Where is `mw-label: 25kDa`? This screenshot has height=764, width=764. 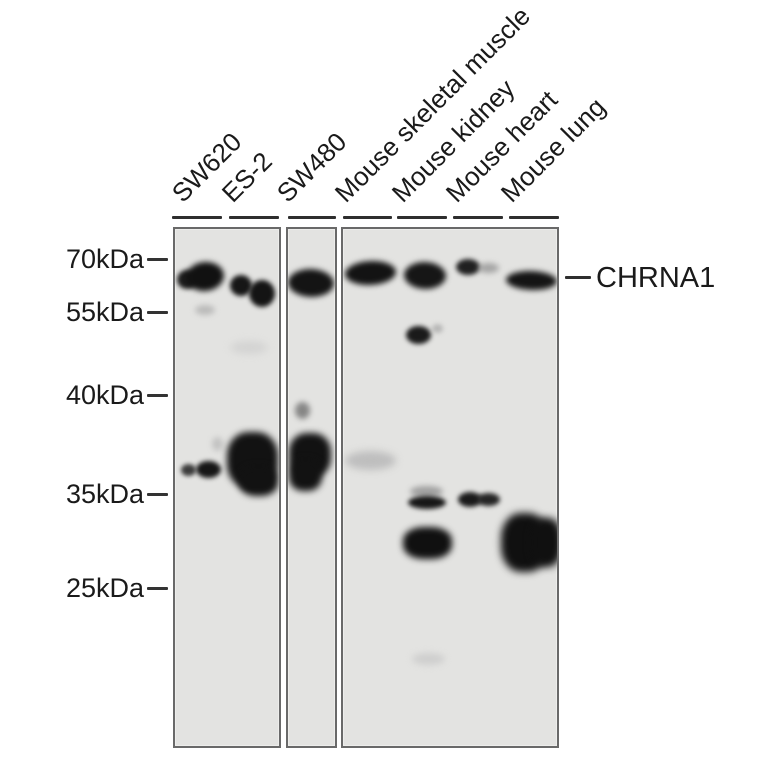 mw-label: 25kDa is located at coordinates (104, 588).